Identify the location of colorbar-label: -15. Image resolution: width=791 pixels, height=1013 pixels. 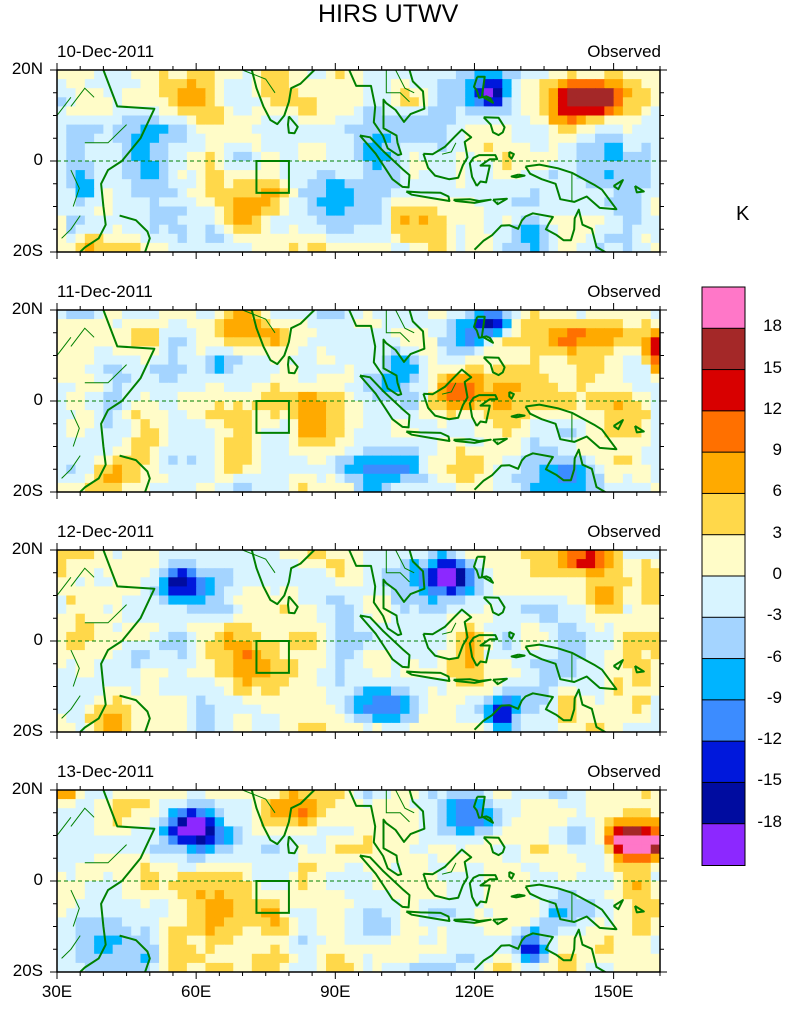
(769, 780).